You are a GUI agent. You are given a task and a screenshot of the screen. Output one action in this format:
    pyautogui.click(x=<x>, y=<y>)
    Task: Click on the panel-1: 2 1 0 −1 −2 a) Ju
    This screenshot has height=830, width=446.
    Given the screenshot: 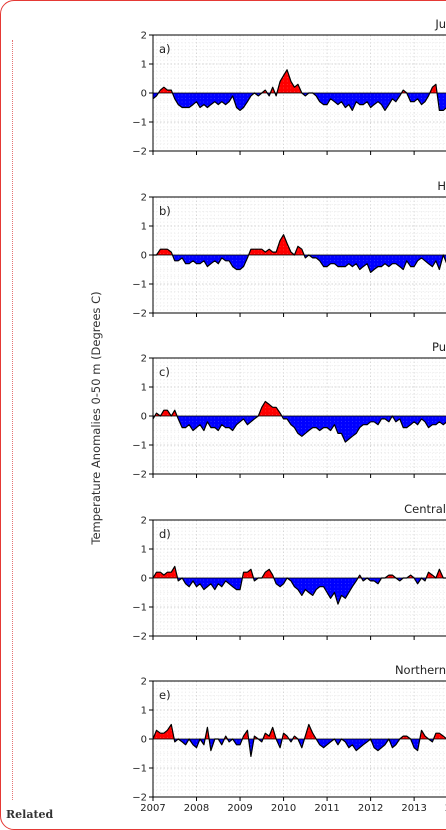 What is the action you would take?
    pyautogui.click(x=289, y=87)
    